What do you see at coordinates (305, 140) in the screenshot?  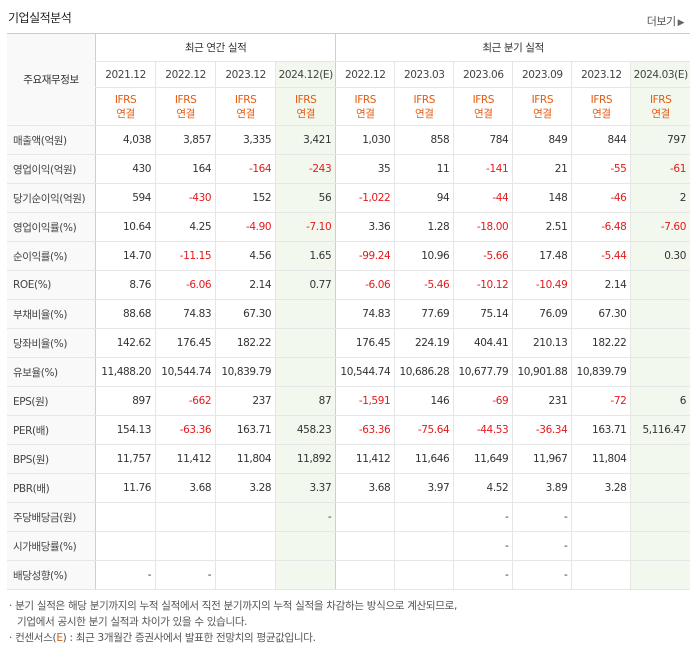 I see `table-cell: 3,421` at bounding box center [305, 140].